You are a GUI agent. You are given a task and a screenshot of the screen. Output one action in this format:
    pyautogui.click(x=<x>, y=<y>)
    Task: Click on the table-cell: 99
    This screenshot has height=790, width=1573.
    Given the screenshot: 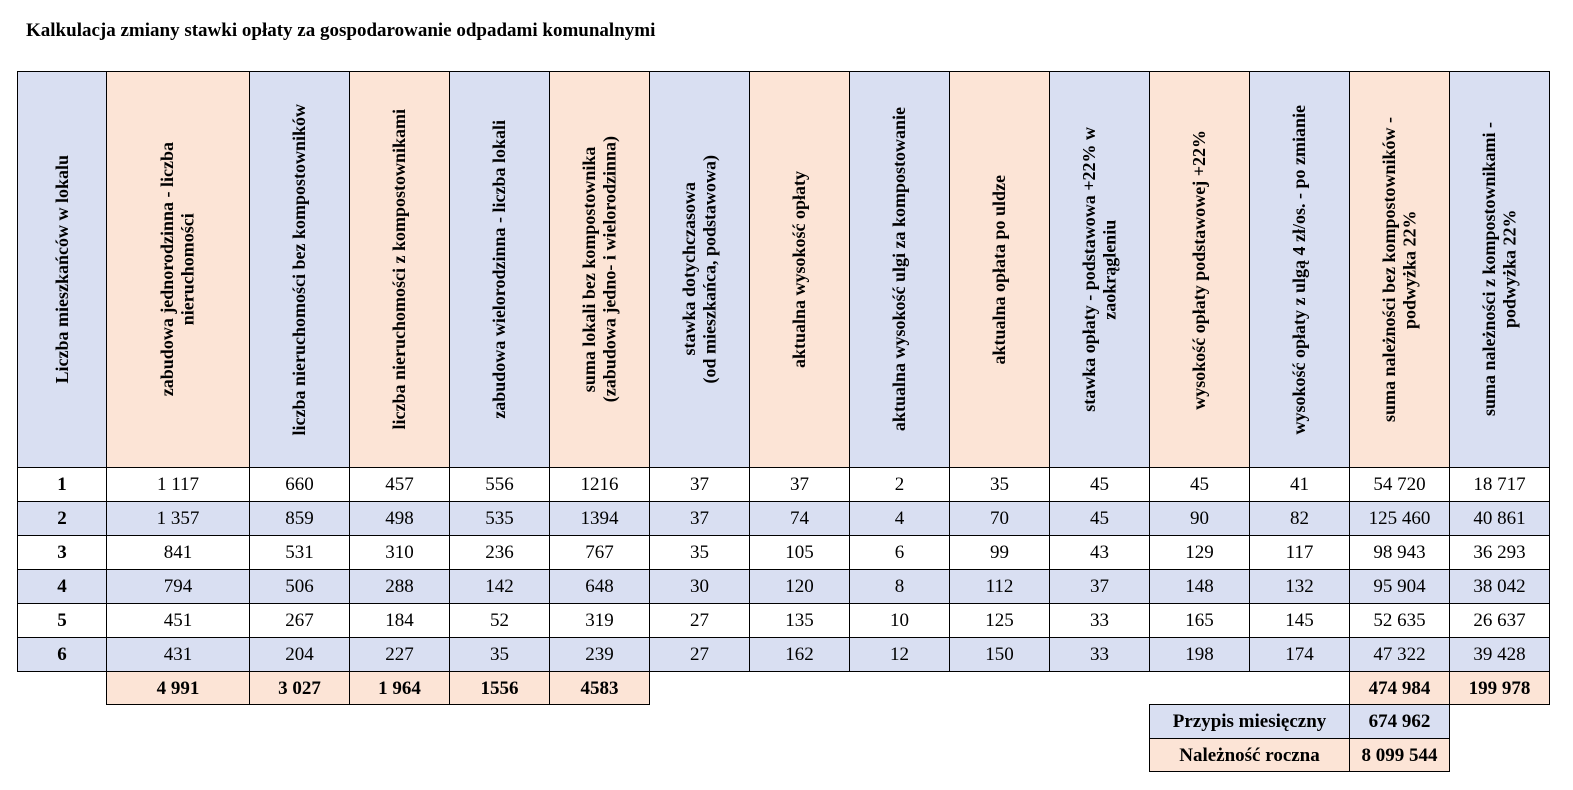 What is the action you would take?
    pyautogui.click(x=999, y=552)
    